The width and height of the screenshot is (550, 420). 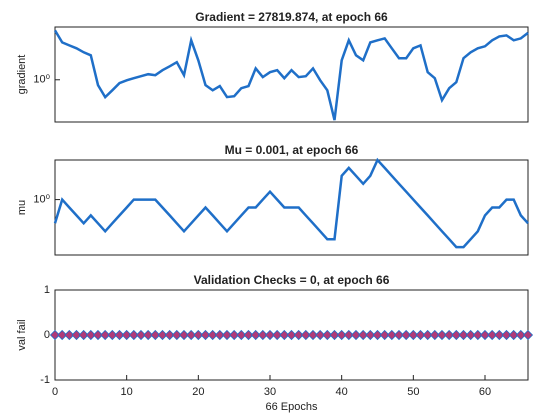 I want to click on chart-title: Gradient = 27819.874, at epoch 66, so click(x=291, y=17).